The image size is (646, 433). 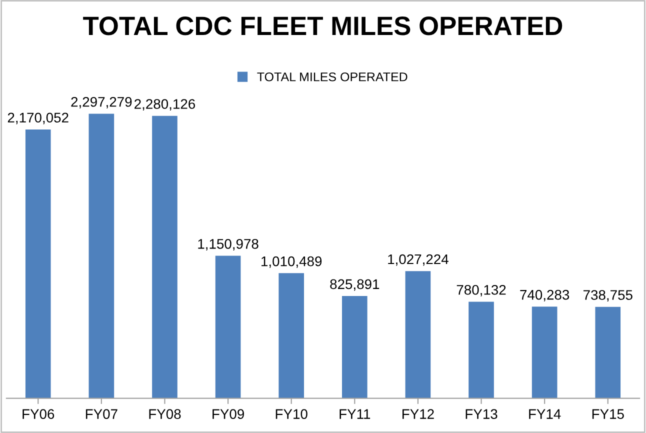 I want to click on x-tick-label: FY14, so click(x=545, y=414).